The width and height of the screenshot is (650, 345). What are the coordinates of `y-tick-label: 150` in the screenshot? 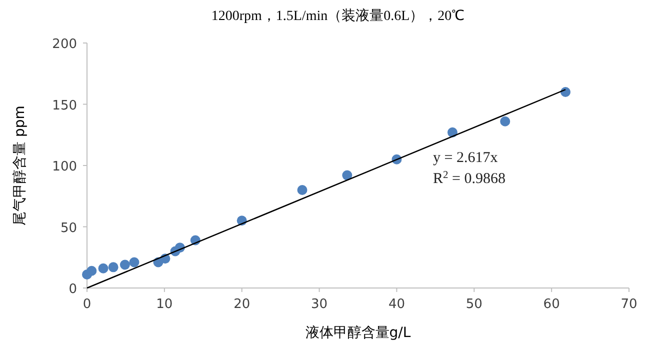 It's located at (64, 106).